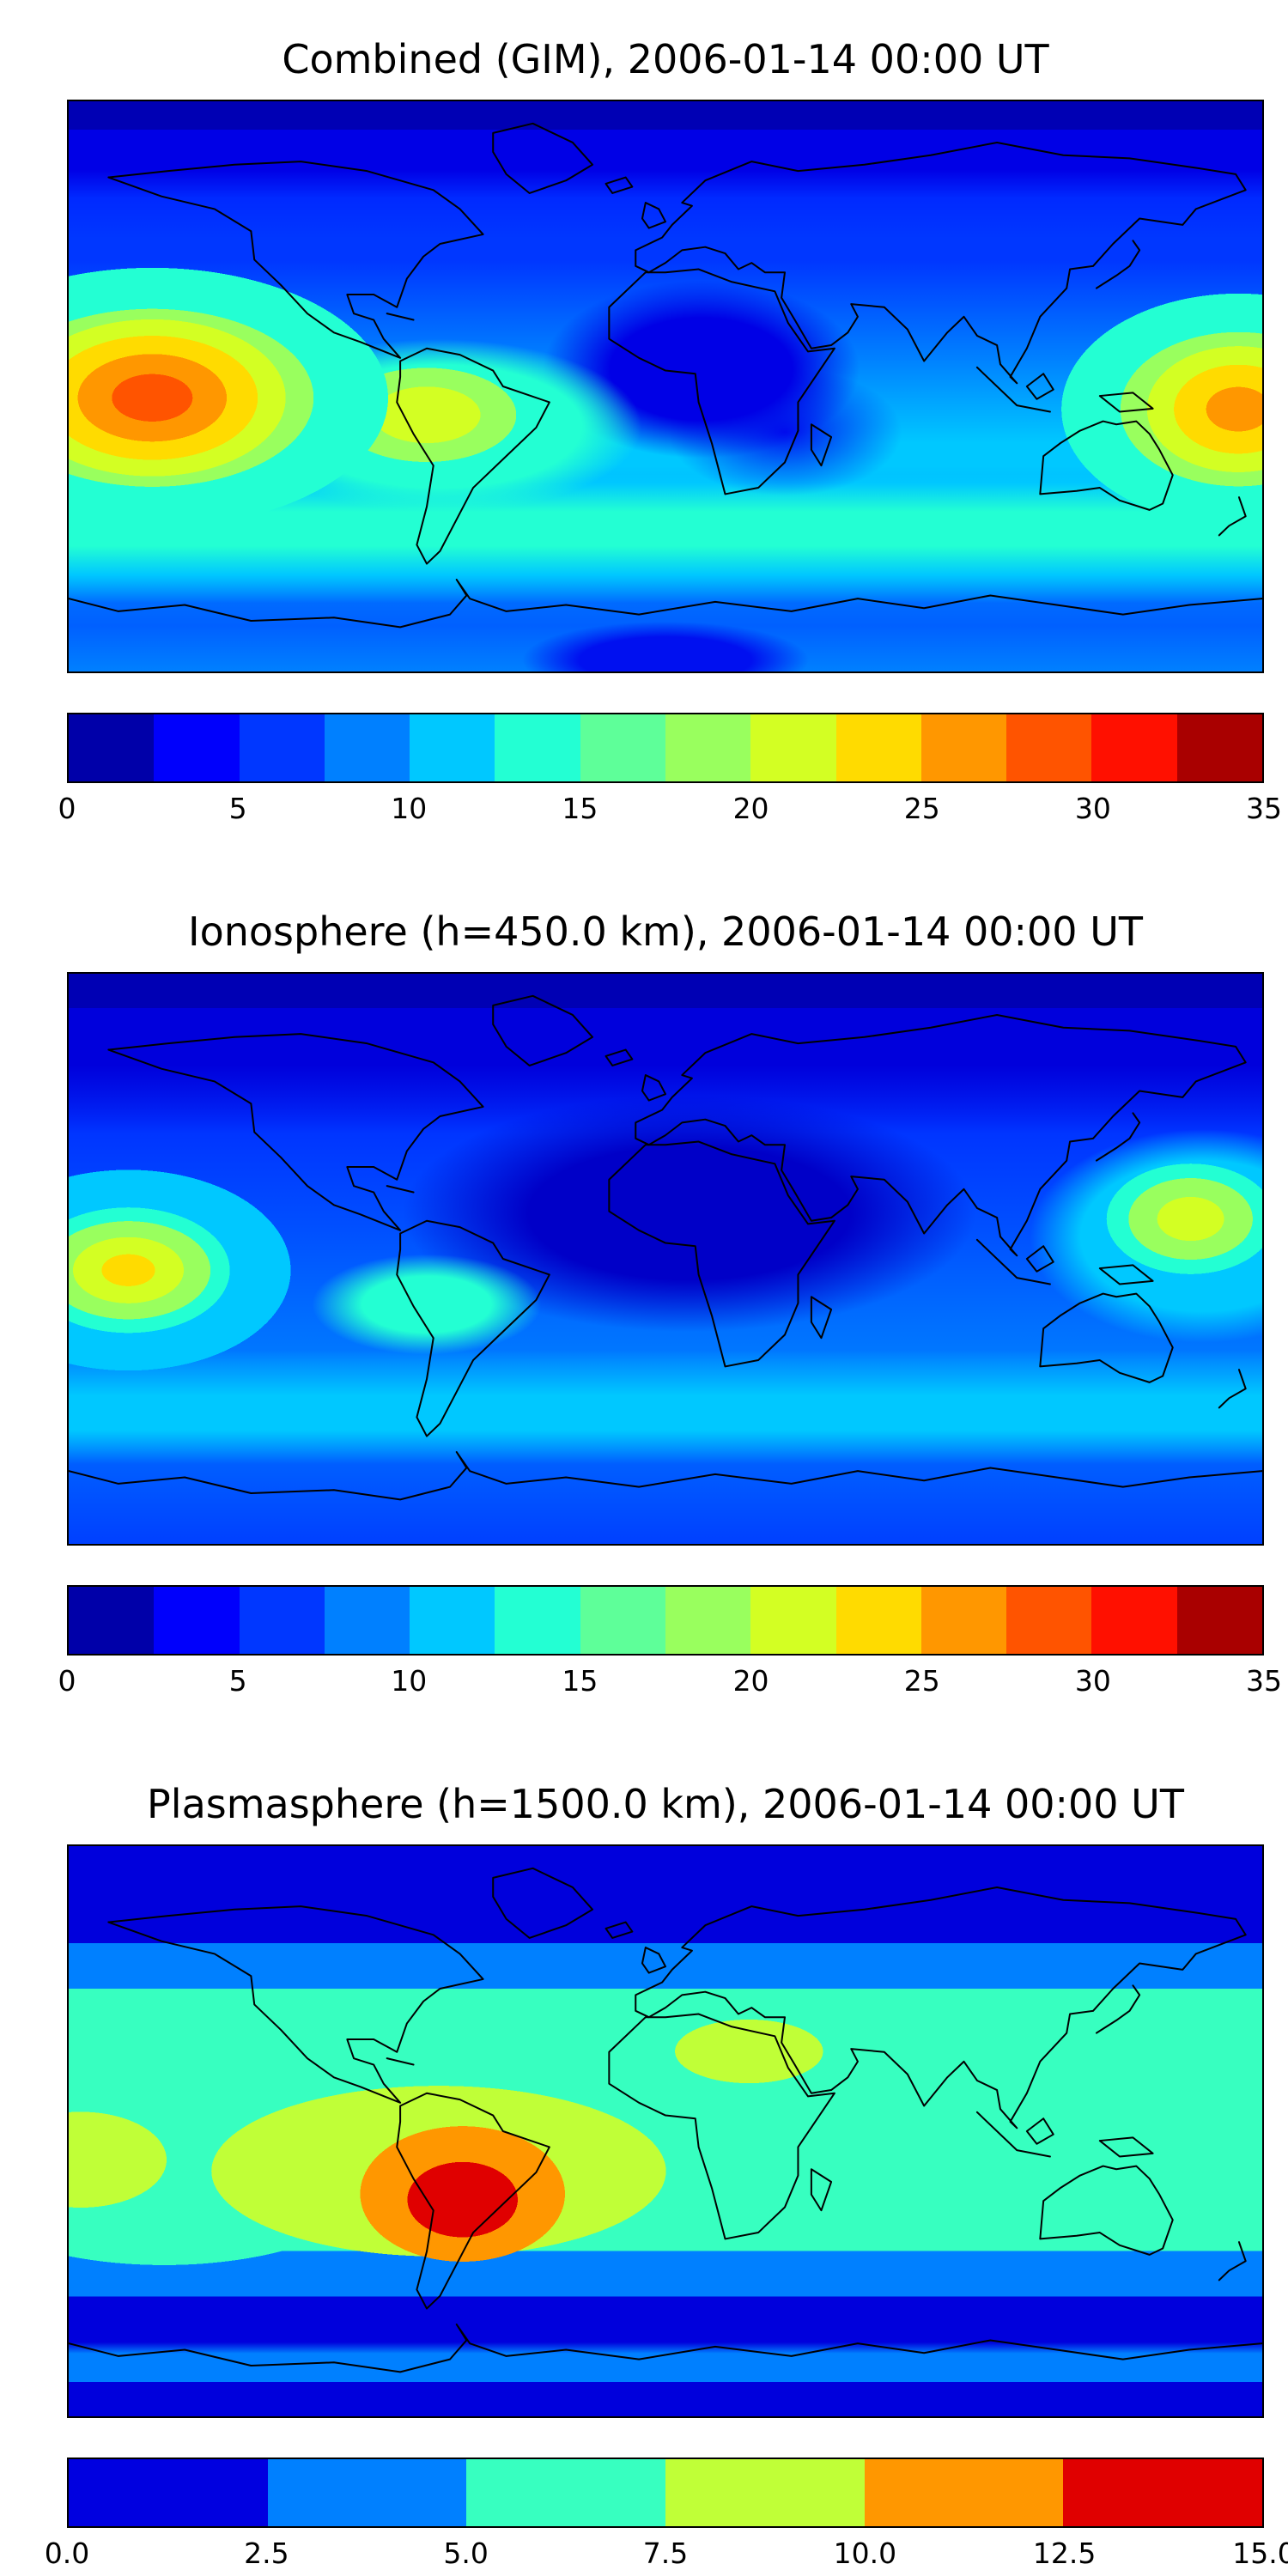  I want to click on colorbar-tick-label: 7.5, so click(665, 2553).